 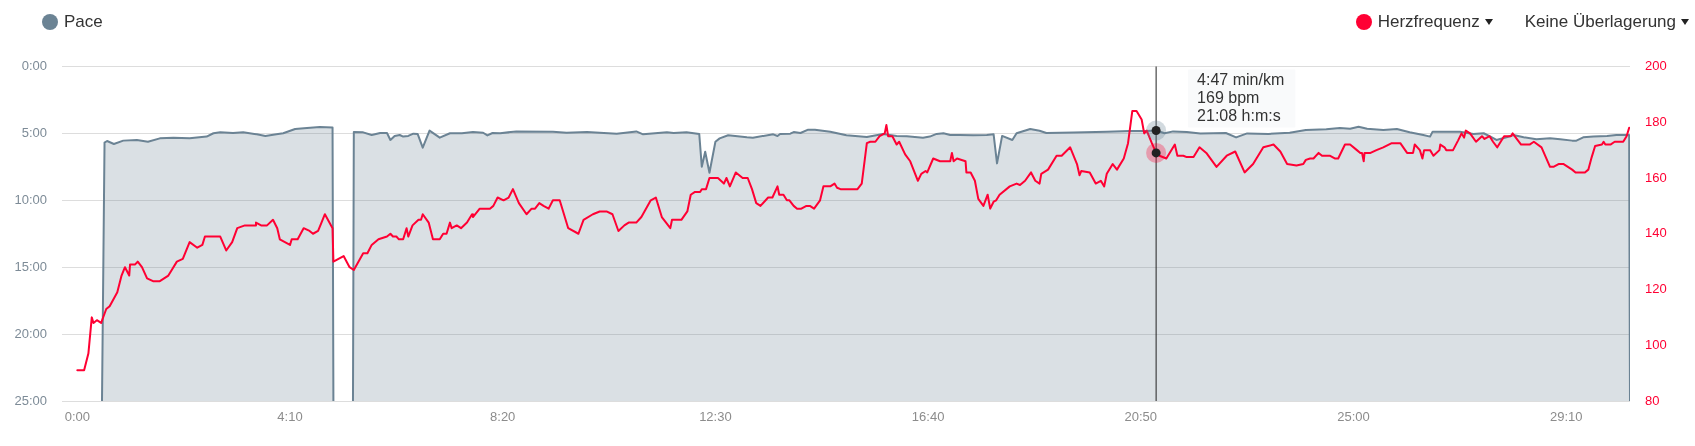 I want to click on annotation: 21:08 h:m:s, so click(x=1239, y=115).